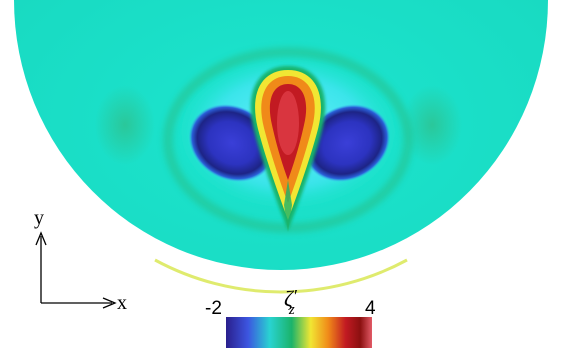 Image resolution: width=562 pixels, height=351 pixels. Describe the element at coordinates (347, 143) in the screenshot. I see `negative-lobe-right` at that location.